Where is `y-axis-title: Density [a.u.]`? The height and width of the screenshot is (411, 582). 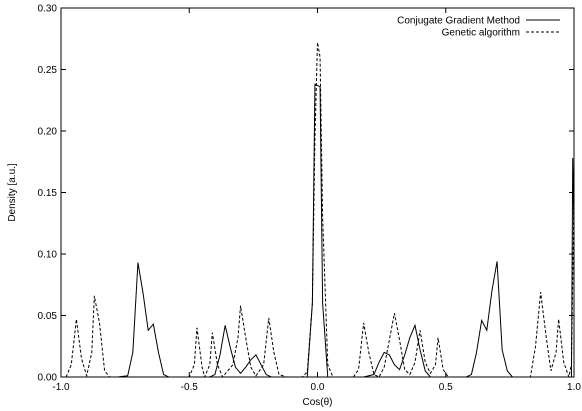
y-axis-title: Density [a.u.] is located at coordinates (12, 192).